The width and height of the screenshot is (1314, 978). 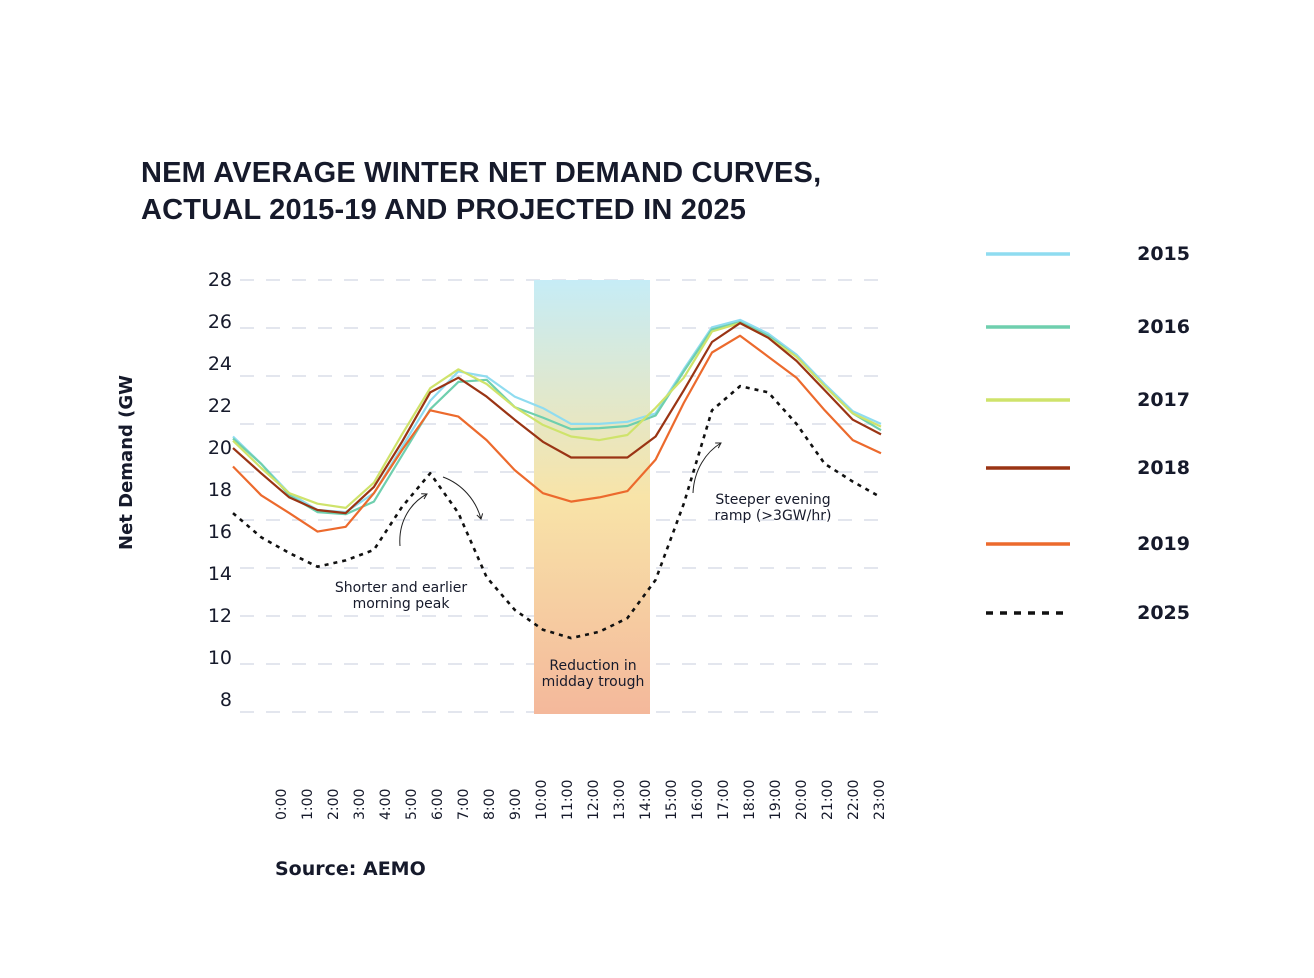 I want to click on x-tick-label: 23:00, so click(x=880, y=800).